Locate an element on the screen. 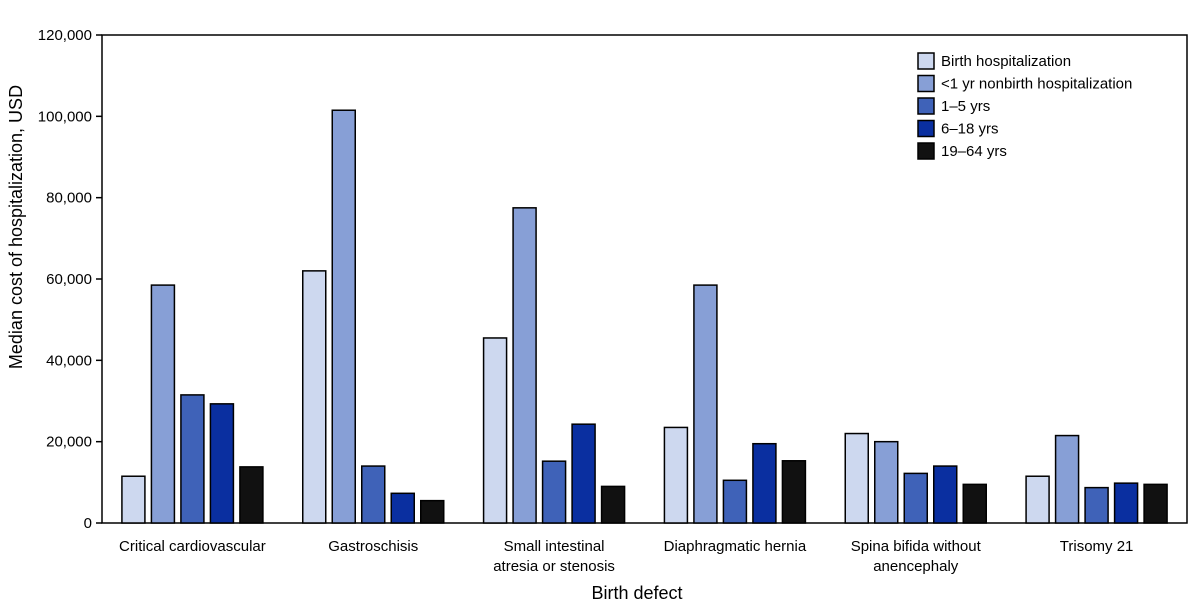 This screenshot has width=1200, height=610. x-tick-label: Gastroschisis is located at coordinates (373, 546).